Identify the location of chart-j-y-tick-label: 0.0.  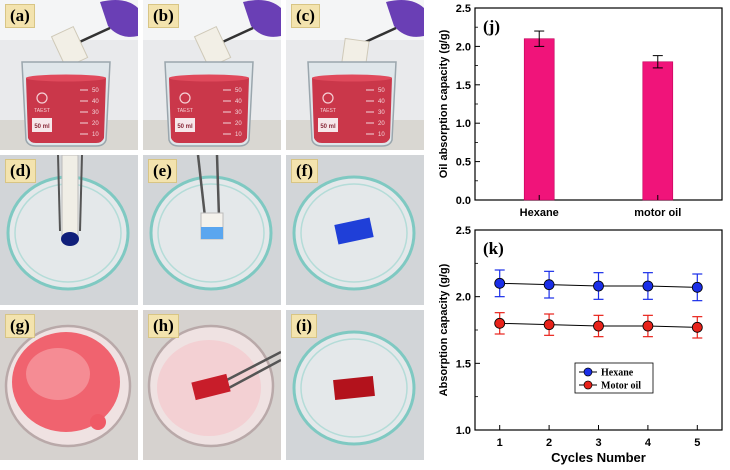
(463, 201).